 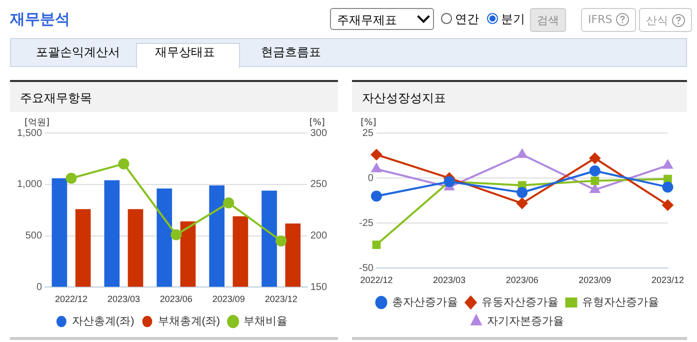 What do you see at coordinates (189, 322) in the screenshot?
I see `legend-label: 부채총계(좌)` at bounding box center [189, 322].